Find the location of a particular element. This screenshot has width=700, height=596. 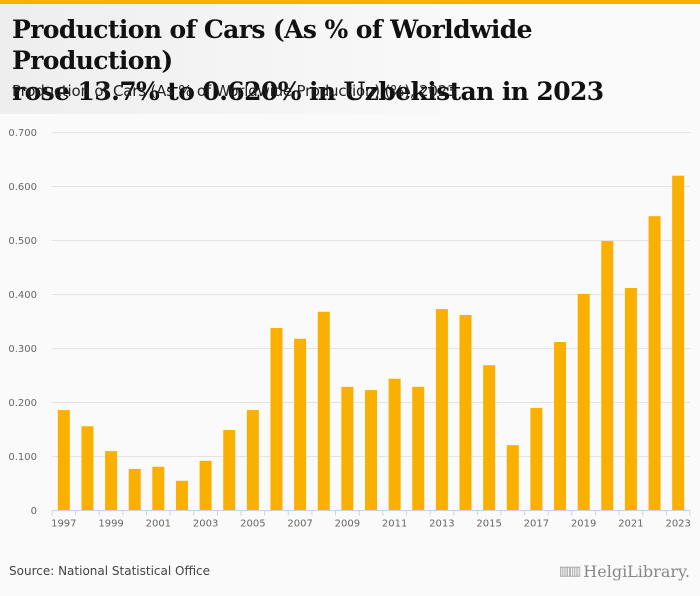

bar-1999: 1999: 0.11 is located at coordinates (111, 481).